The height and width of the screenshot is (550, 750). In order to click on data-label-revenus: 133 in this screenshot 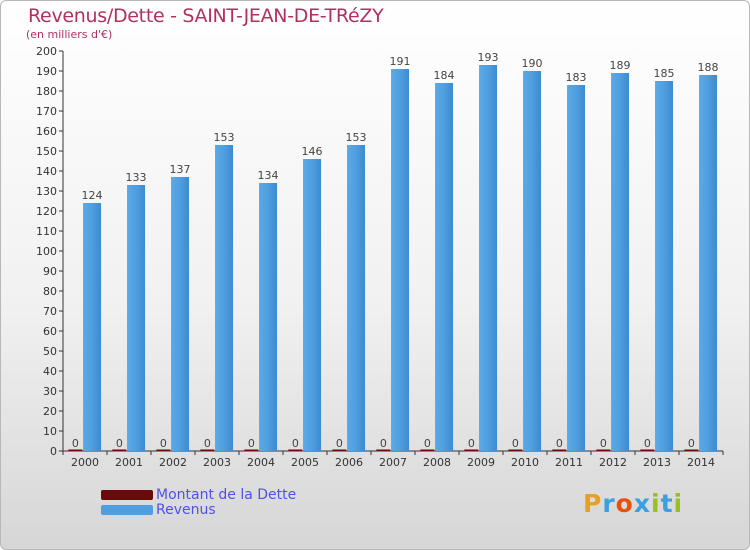, I will do `click(136, 177)`.